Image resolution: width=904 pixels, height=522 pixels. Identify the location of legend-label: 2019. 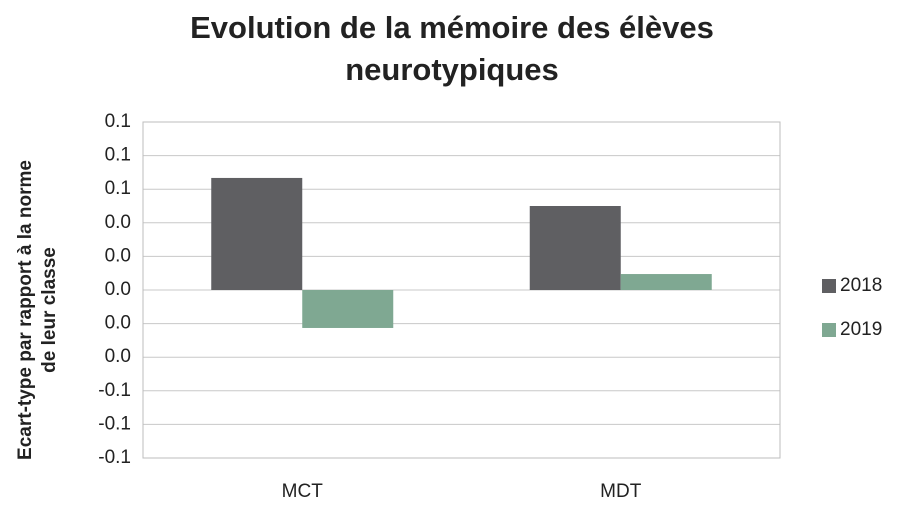
(861, 329).